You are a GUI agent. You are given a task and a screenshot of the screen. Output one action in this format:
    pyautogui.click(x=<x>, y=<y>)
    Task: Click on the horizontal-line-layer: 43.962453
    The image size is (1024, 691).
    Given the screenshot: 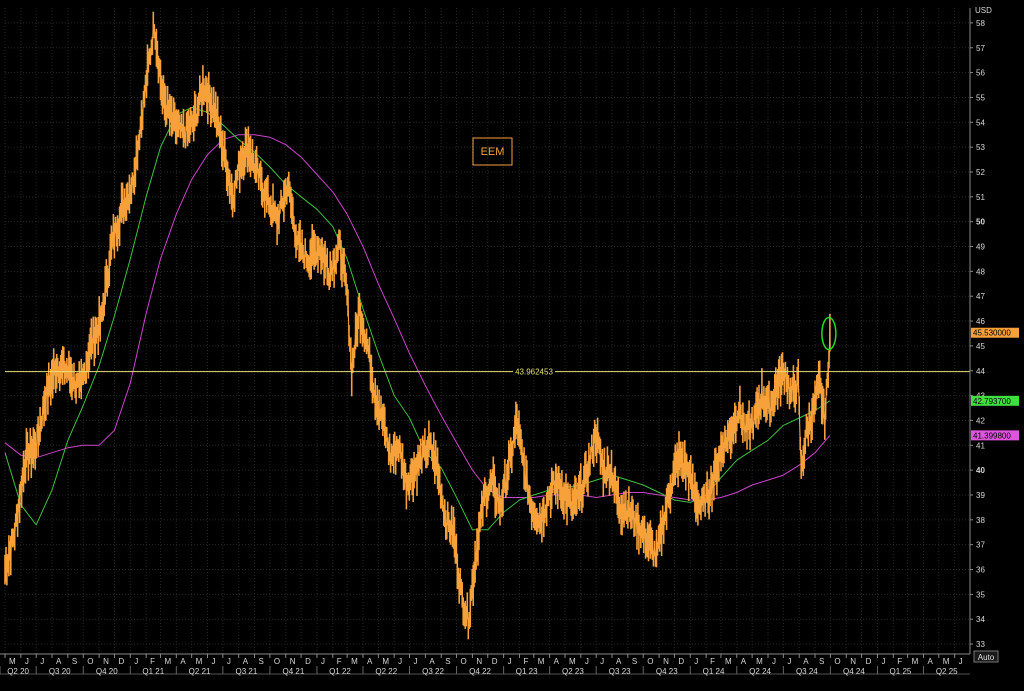 What is the action you would take?
    pyautogui.click(x=487, y=346)
    